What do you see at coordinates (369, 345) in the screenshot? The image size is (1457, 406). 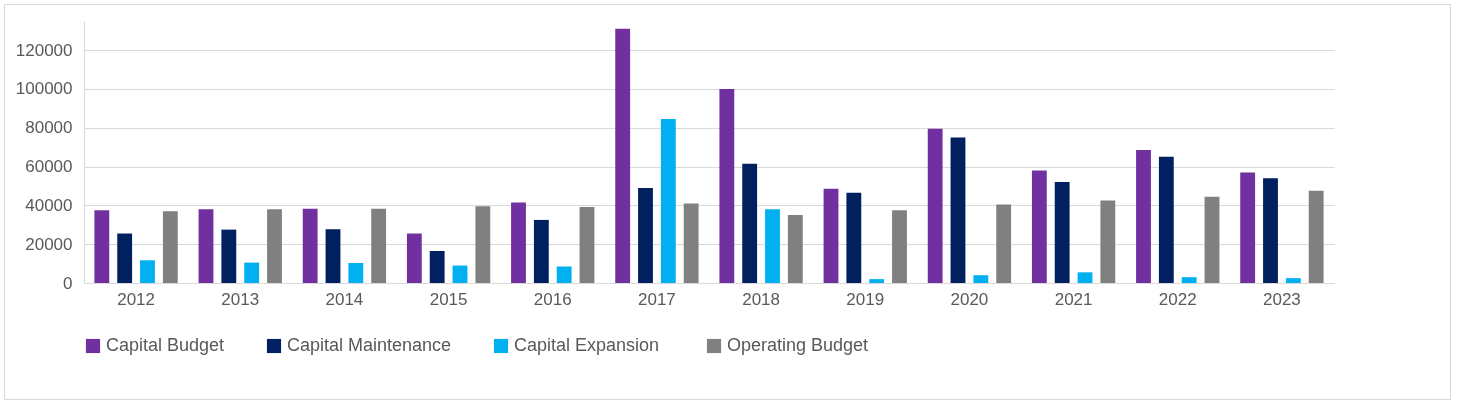 I see `legend-label: Capital Maintenance` at bounding box center [369, 345].